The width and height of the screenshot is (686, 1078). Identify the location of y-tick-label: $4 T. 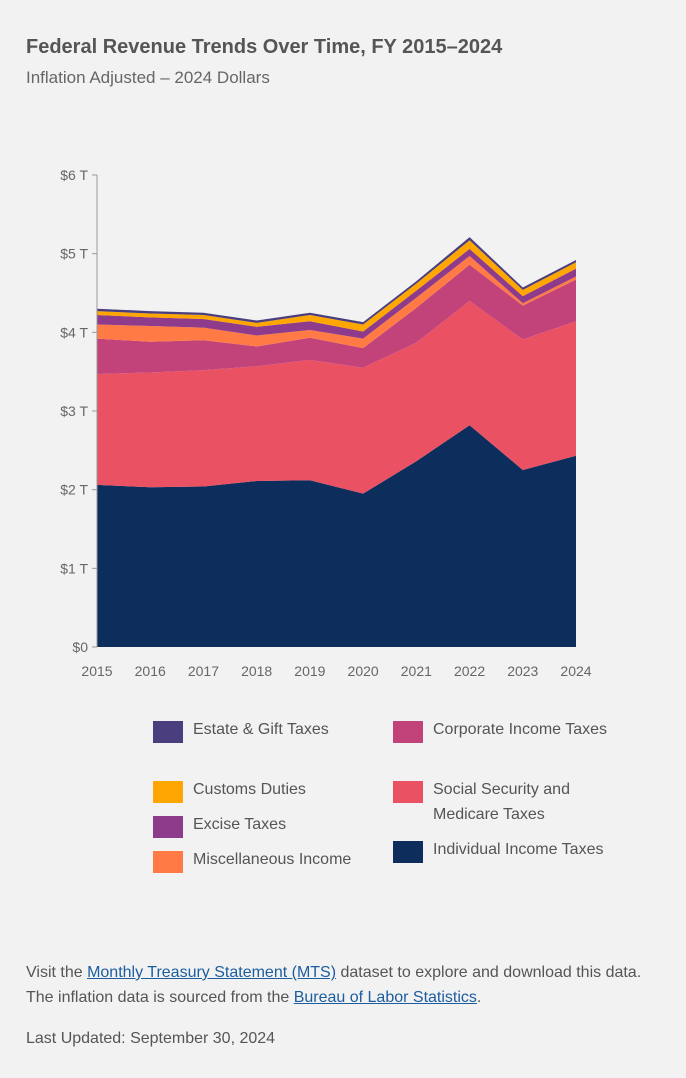
(74, 332).